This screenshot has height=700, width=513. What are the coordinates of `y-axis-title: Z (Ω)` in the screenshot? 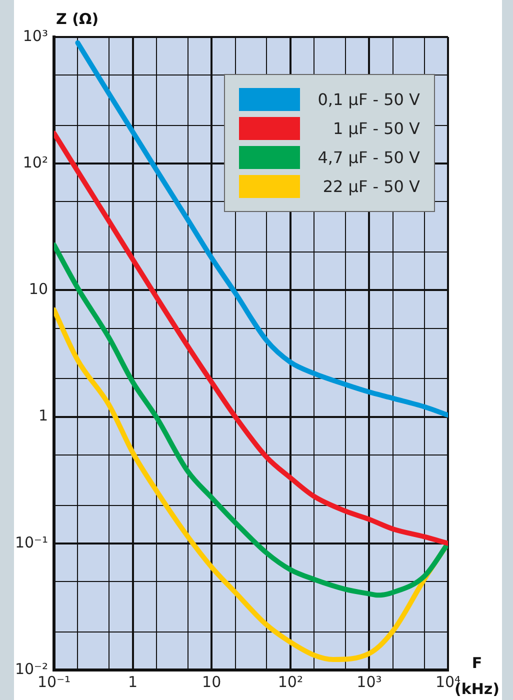 It's located at (77, 19).